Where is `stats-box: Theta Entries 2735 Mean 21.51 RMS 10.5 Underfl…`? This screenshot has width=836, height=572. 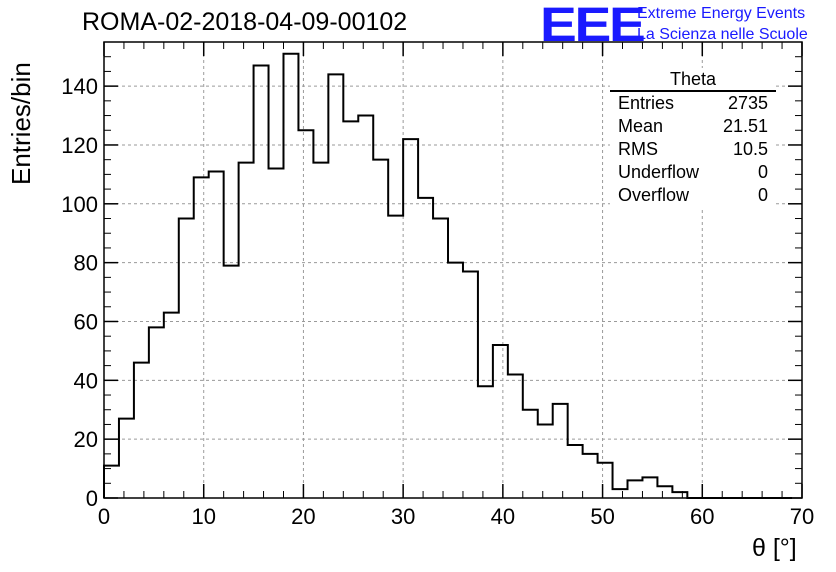 stats-box: Theta Entries 2735 Mean 21.51 RMS 10.5 Underfl… is located at coordinates (693, 137).